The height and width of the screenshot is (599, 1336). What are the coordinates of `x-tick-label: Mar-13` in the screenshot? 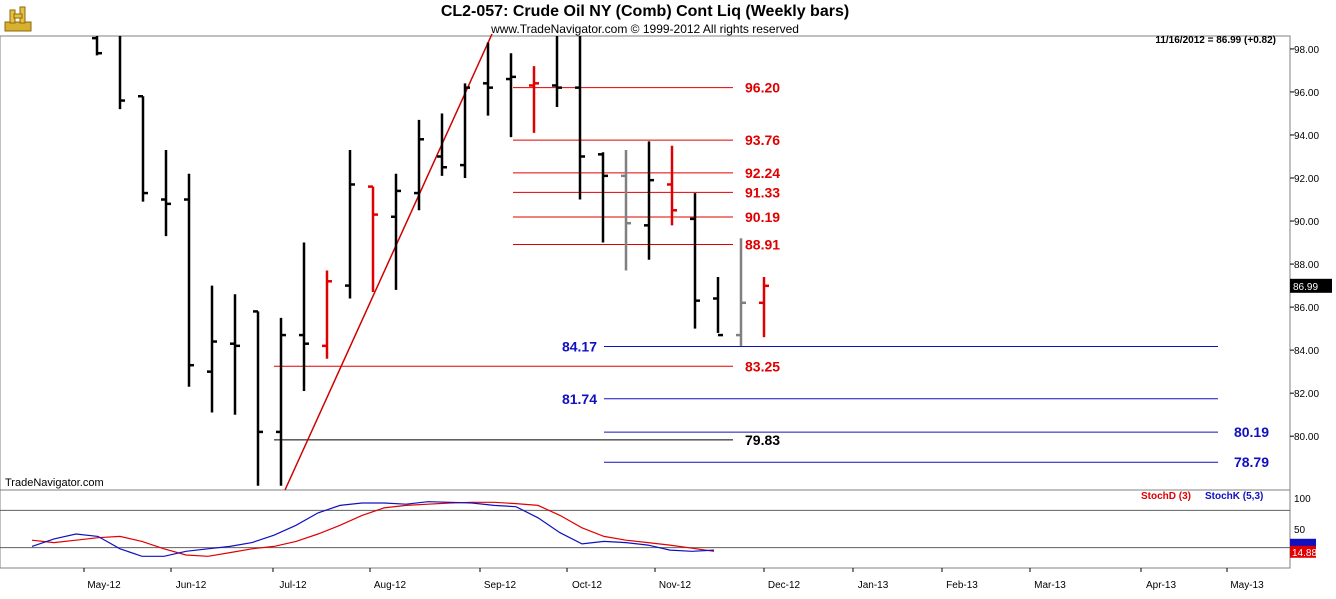 It's located at (1050, 585).